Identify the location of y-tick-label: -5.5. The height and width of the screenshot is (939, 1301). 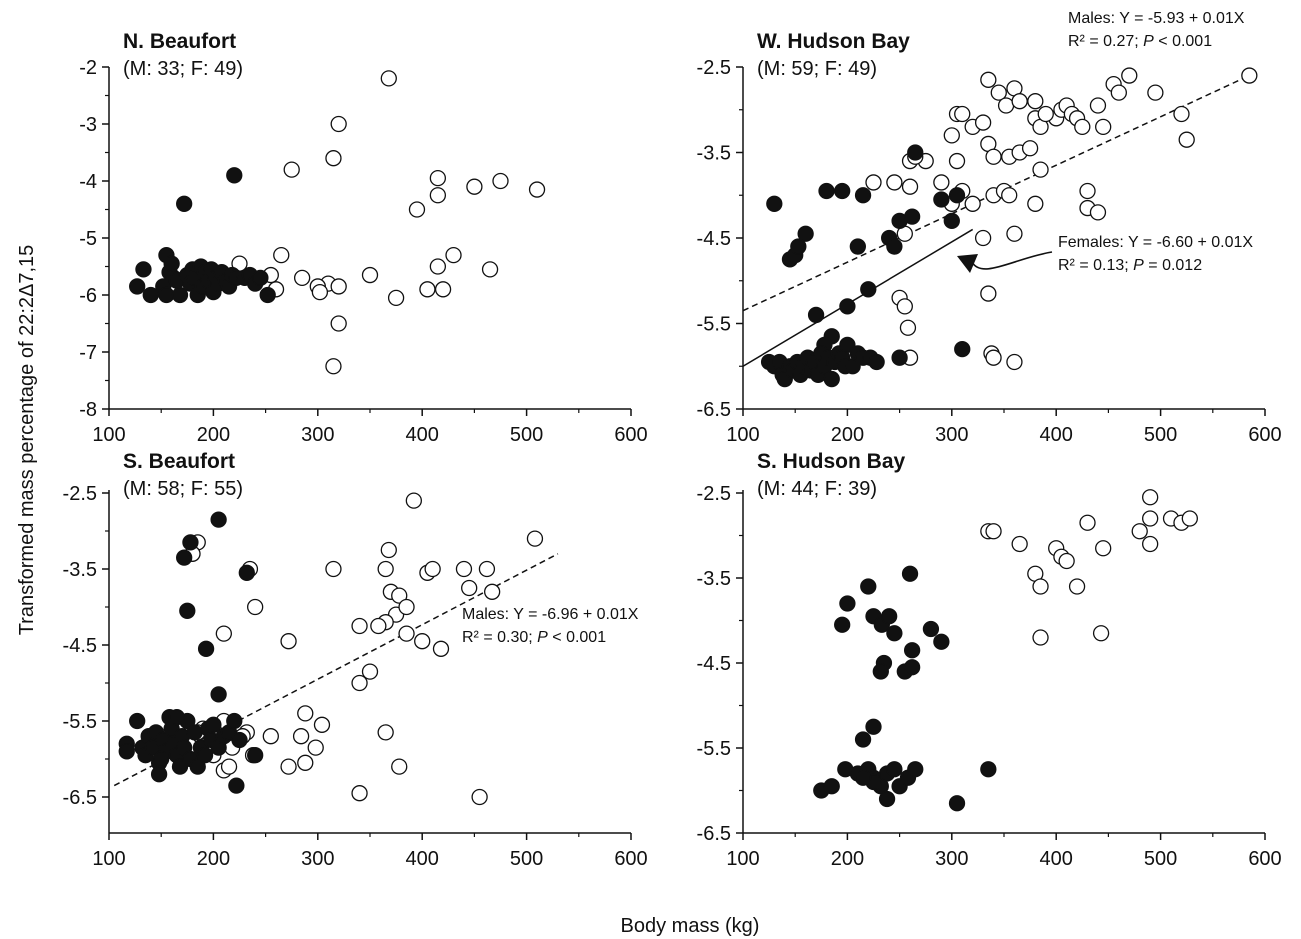
(714, 749).